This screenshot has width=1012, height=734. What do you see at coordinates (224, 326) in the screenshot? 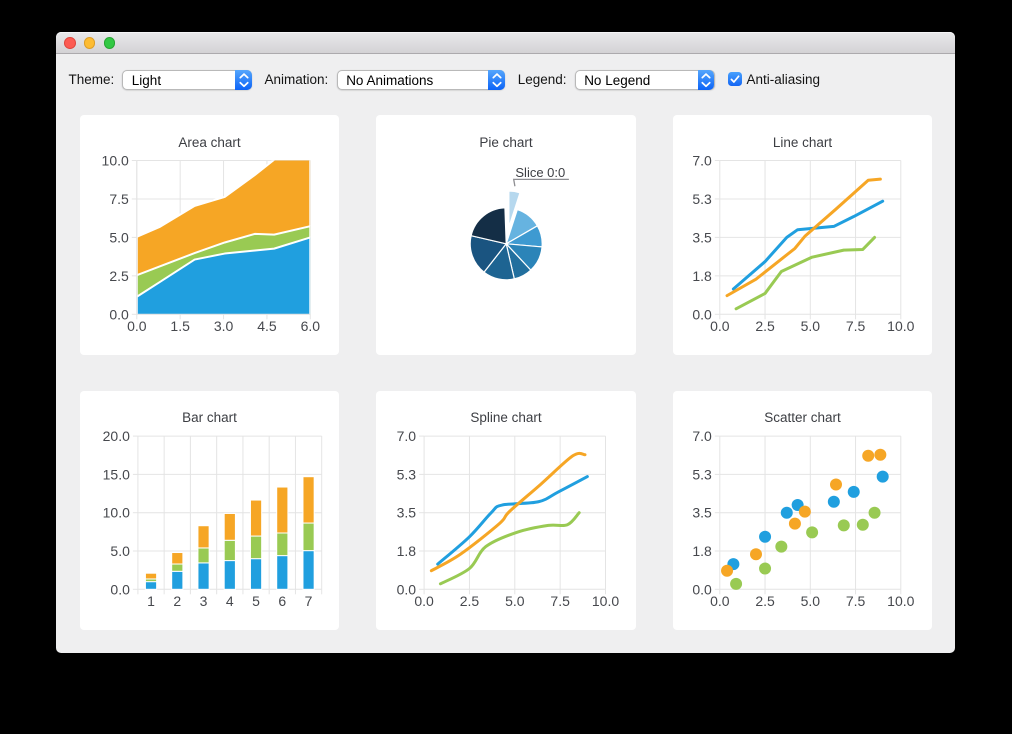
I see `svg-text: 3.0` at bounding box center [224, 326].